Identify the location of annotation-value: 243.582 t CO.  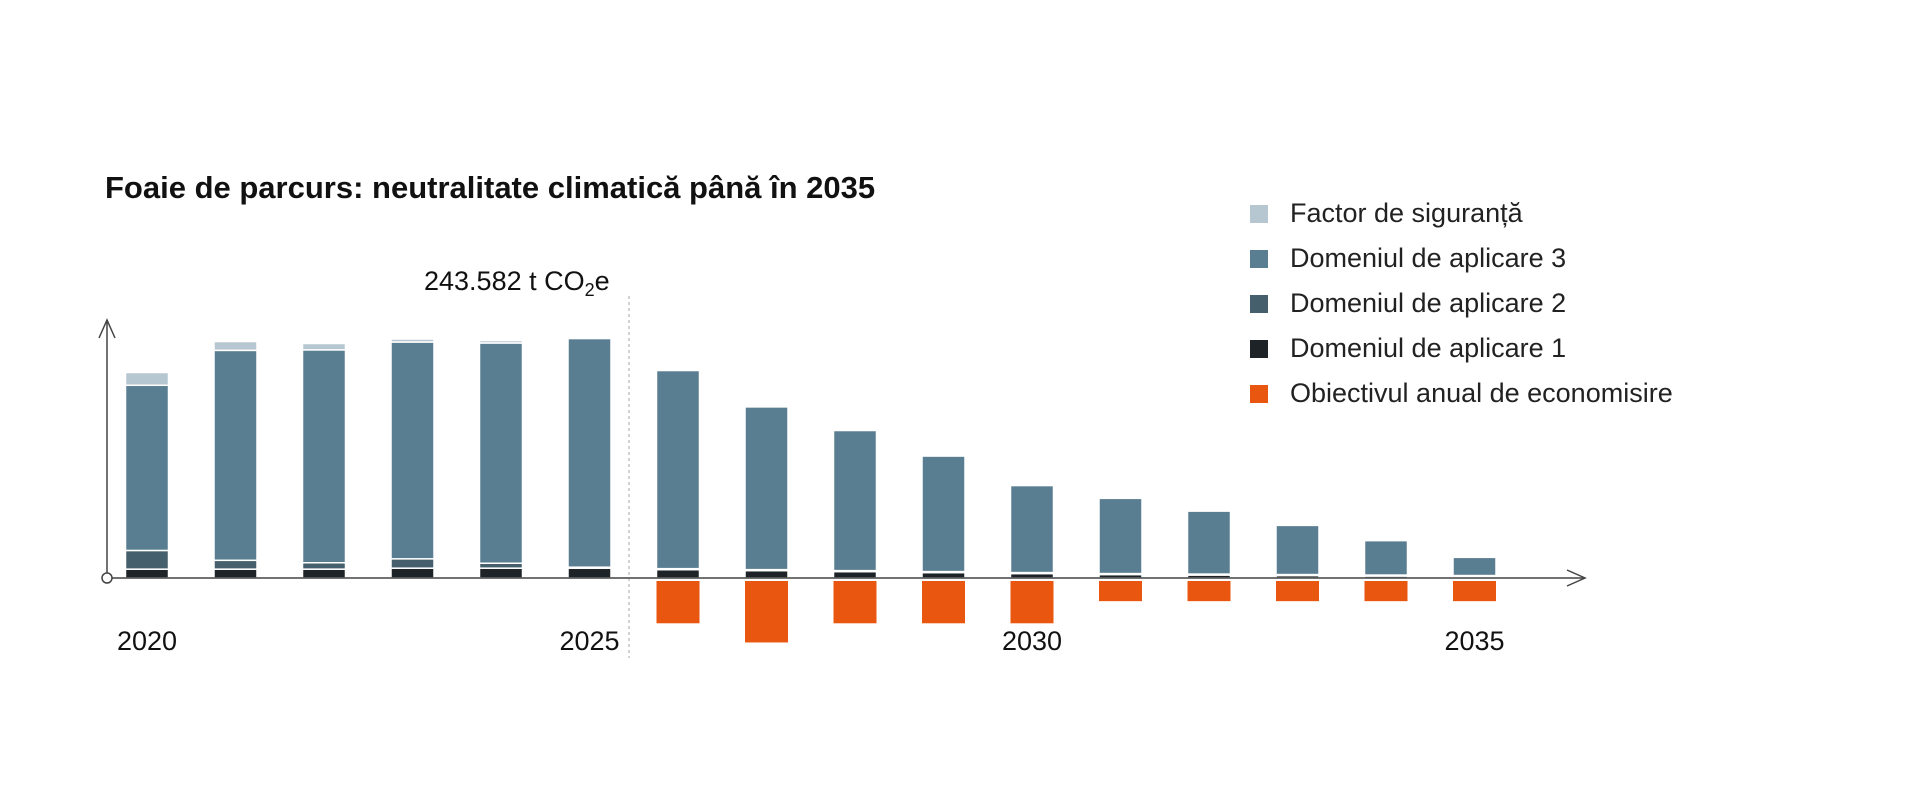
(504, 281).